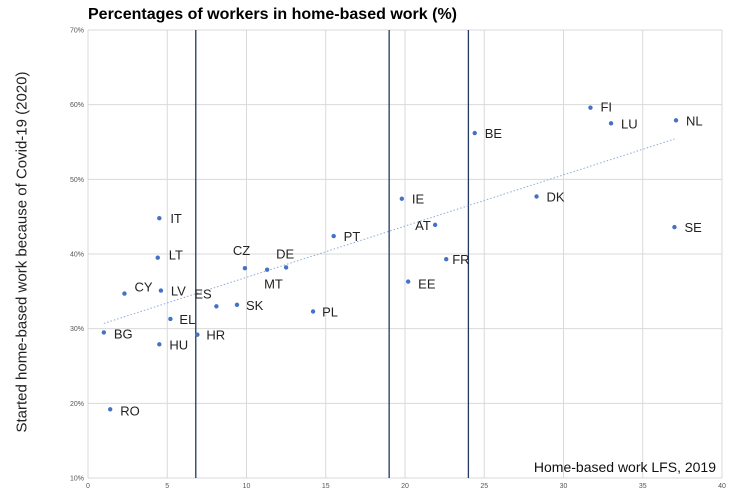 This screenshot has height=499, width=734. What do you see at coordinates (77, 255) in the screenshot?
I see `y-tick-label: 40%` at bounding box center [77, 255].